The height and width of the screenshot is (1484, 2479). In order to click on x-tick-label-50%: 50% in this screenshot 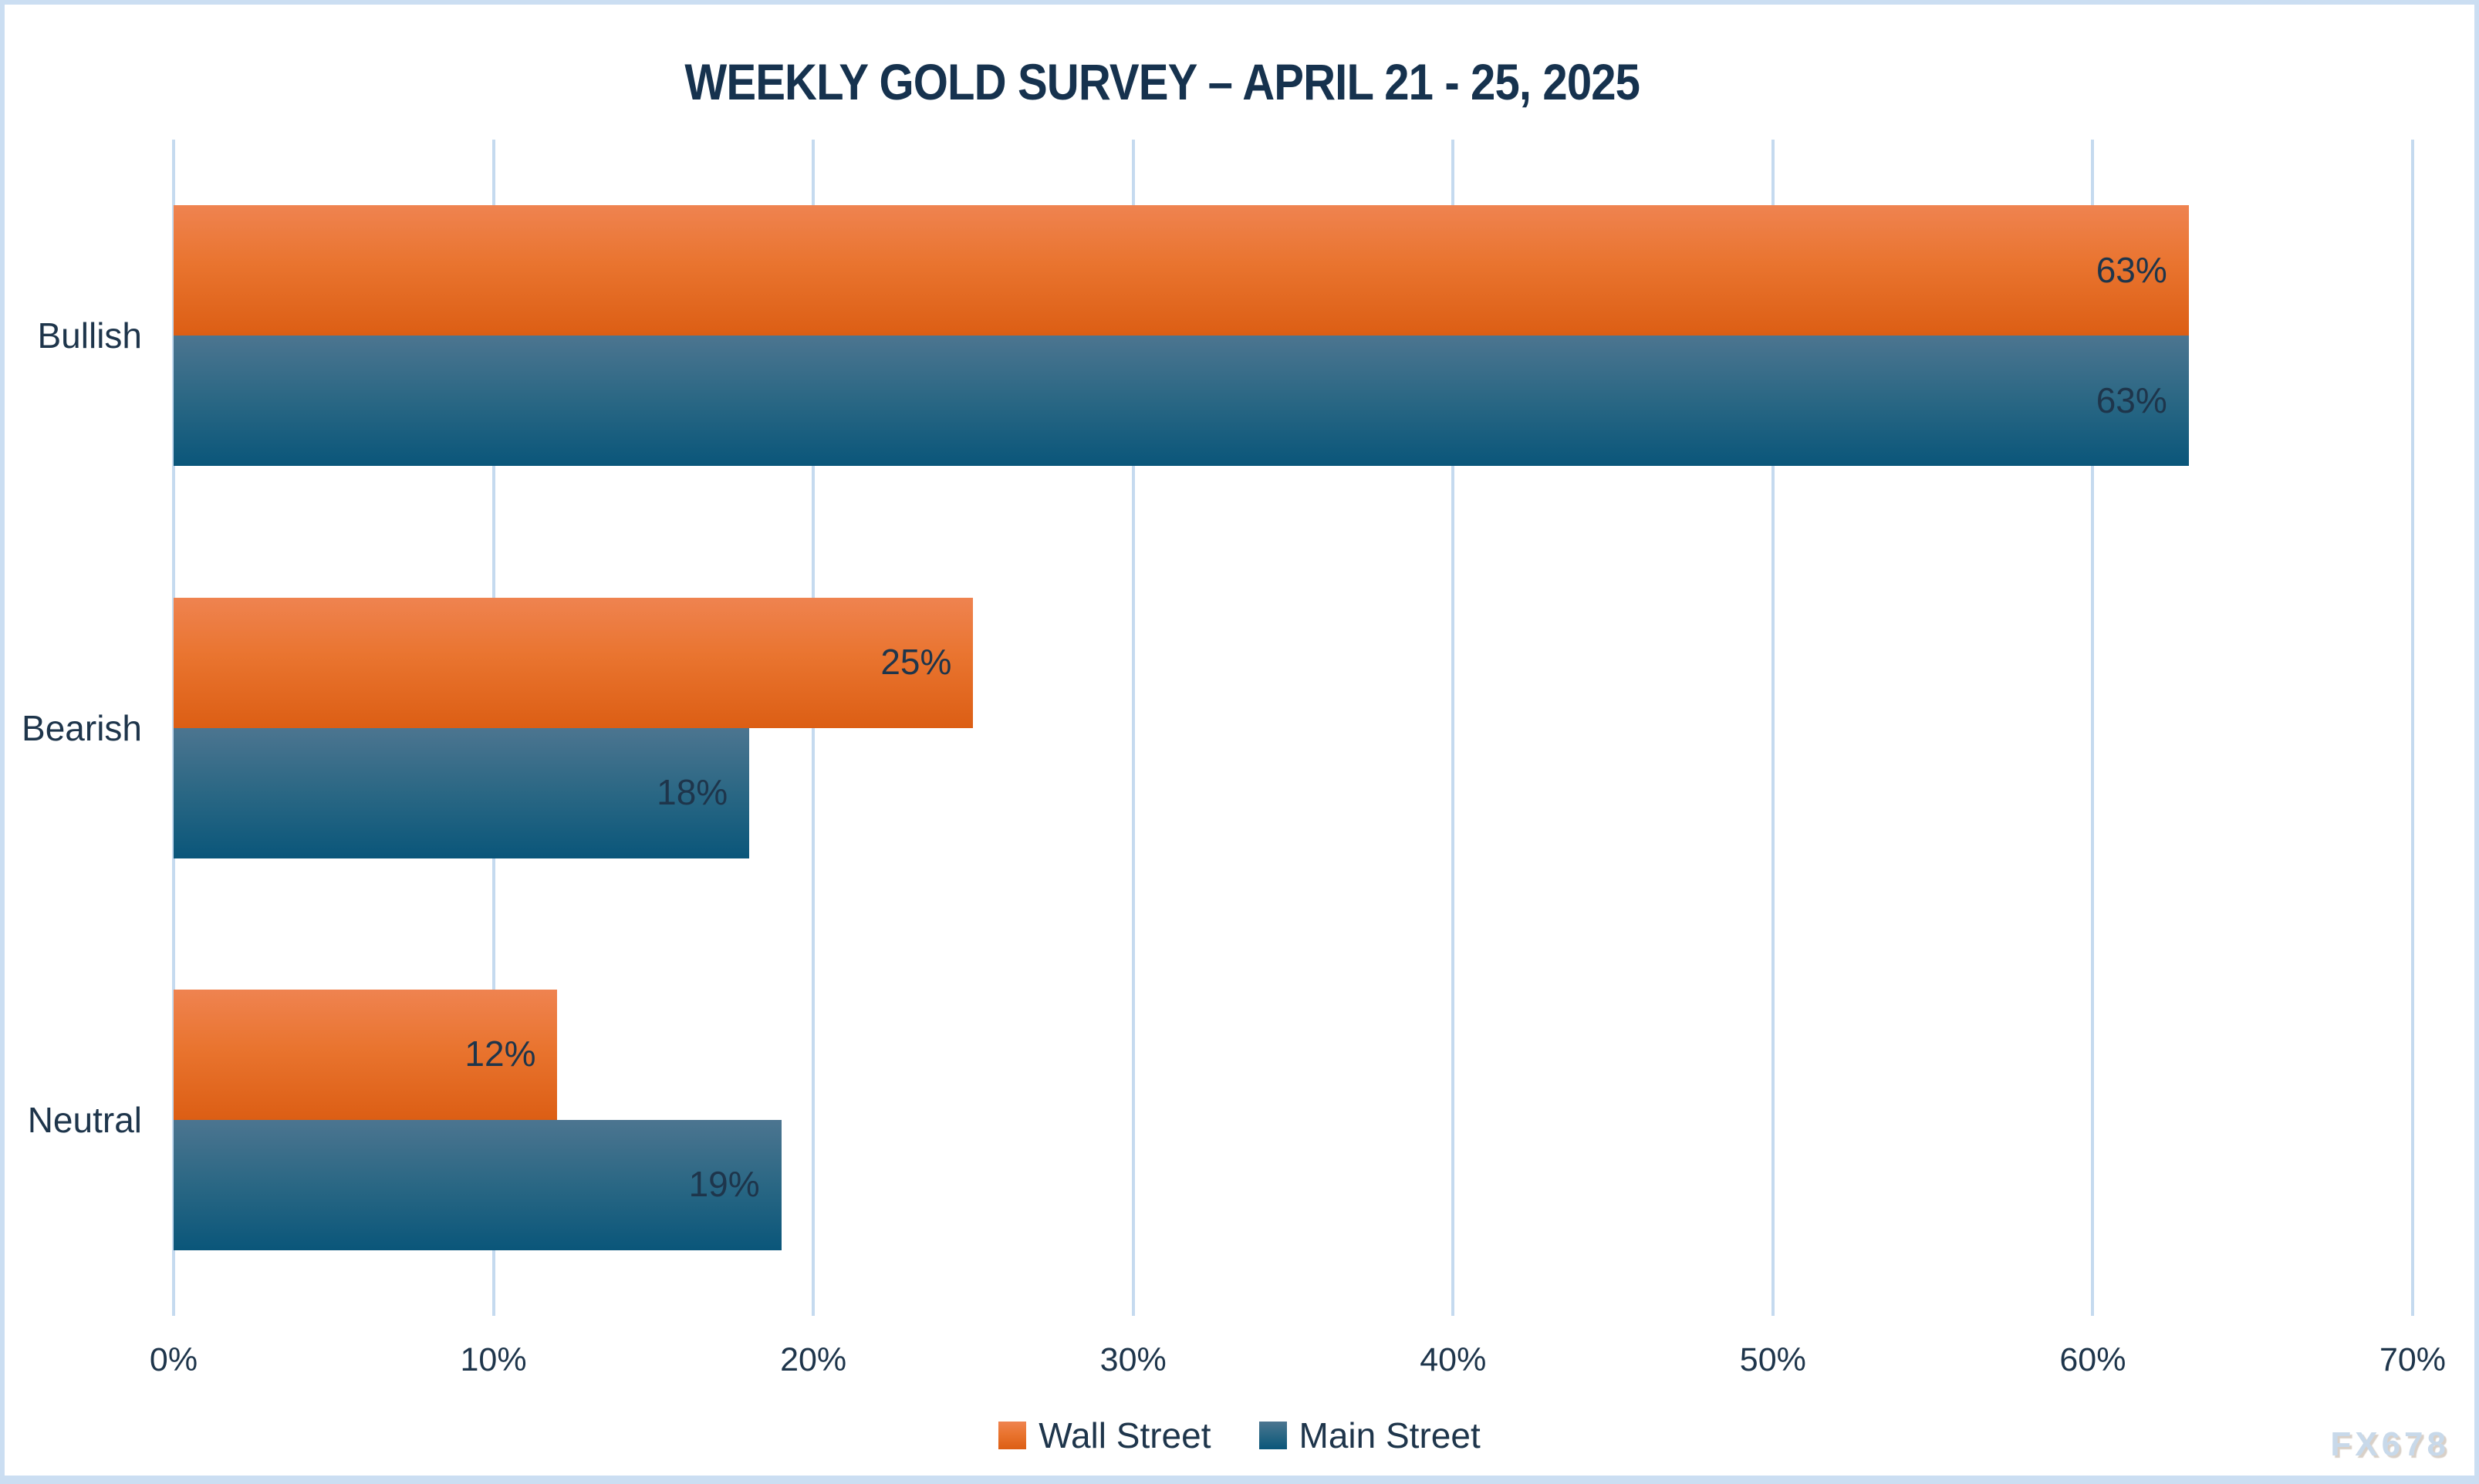, I will do `click(1772, 1359)`.